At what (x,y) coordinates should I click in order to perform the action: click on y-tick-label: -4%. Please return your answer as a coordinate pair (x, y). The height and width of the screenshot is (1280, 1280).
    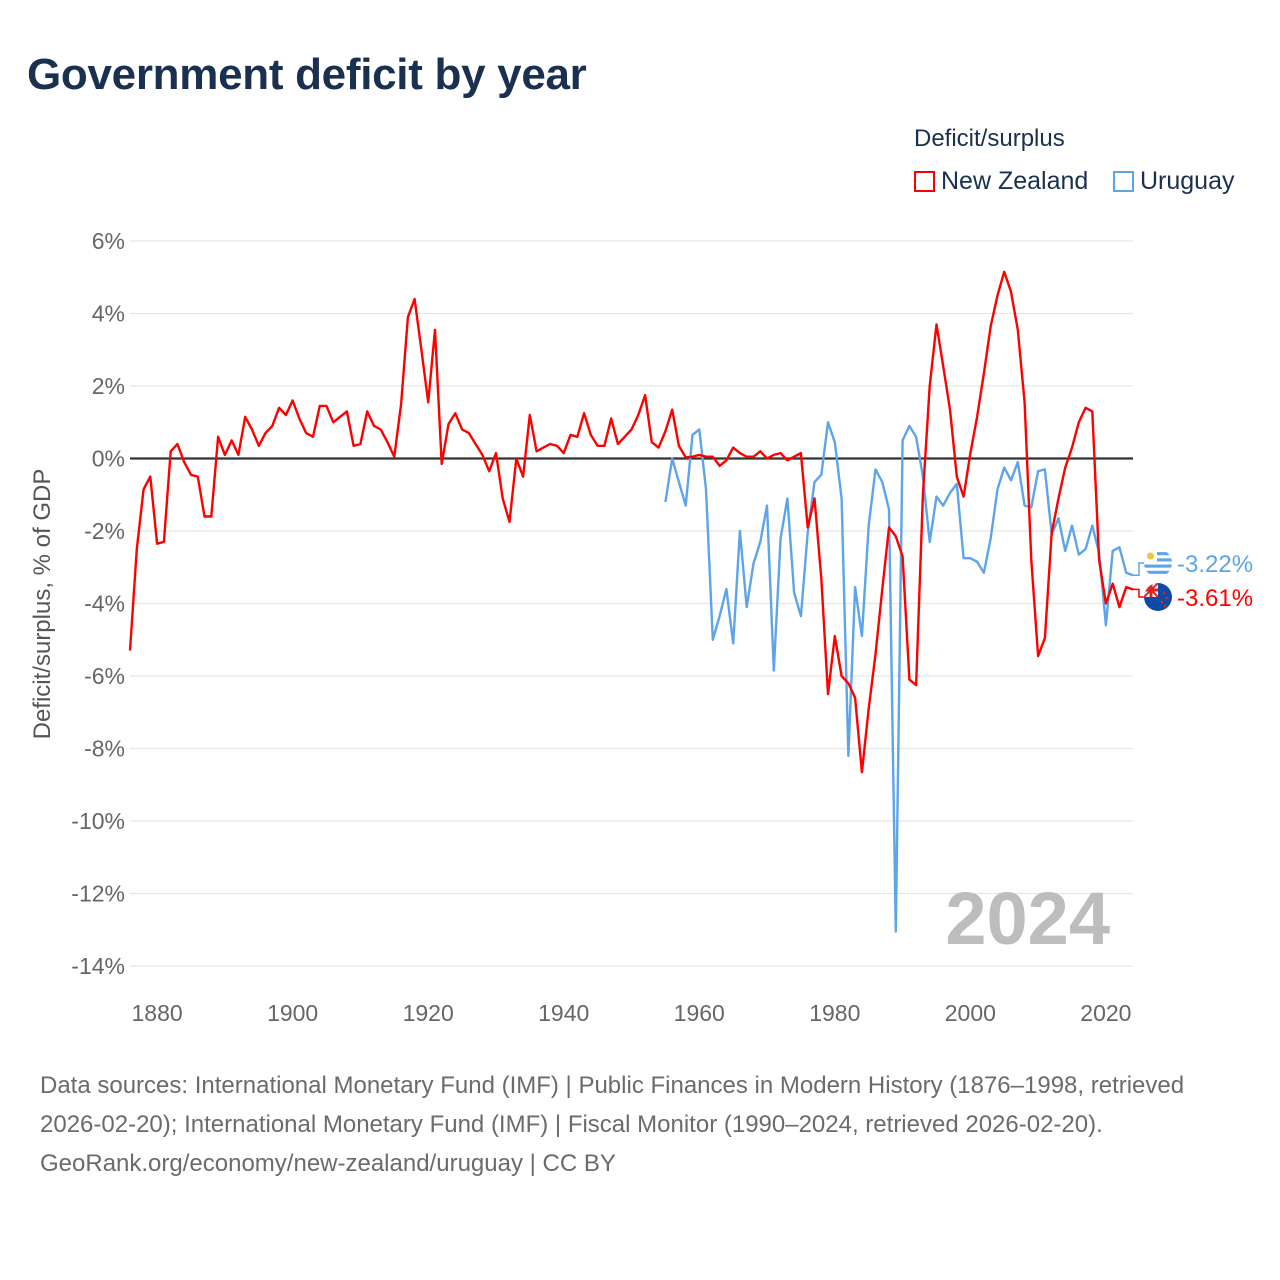
    Looking at the image, I should click on (104, 604).